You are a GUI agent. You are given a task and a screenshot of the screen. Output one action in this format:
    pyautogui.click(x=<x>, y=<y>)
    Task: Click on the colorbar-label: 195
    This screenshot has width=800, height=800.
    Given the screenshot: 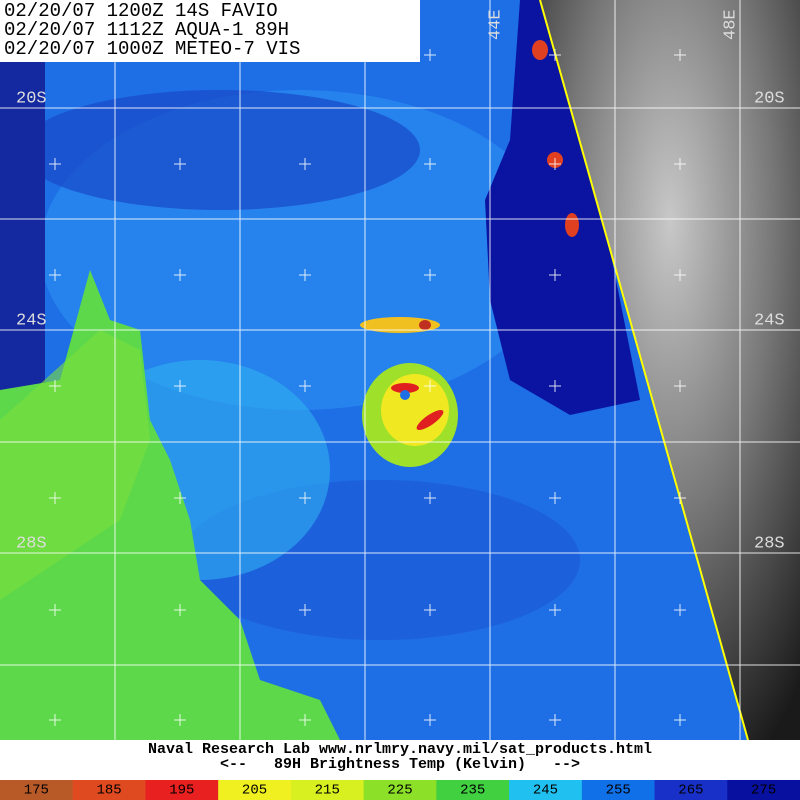 What is the action you would take?
    pyautogui.click(x=181, y=791)
    